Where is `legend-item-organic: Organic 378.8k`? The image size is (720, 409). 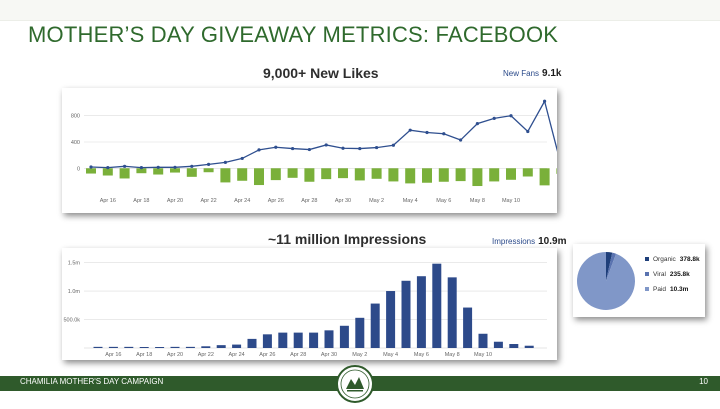
legend-item-organic: Organic 378.8k is located at coordinates (672, 259).